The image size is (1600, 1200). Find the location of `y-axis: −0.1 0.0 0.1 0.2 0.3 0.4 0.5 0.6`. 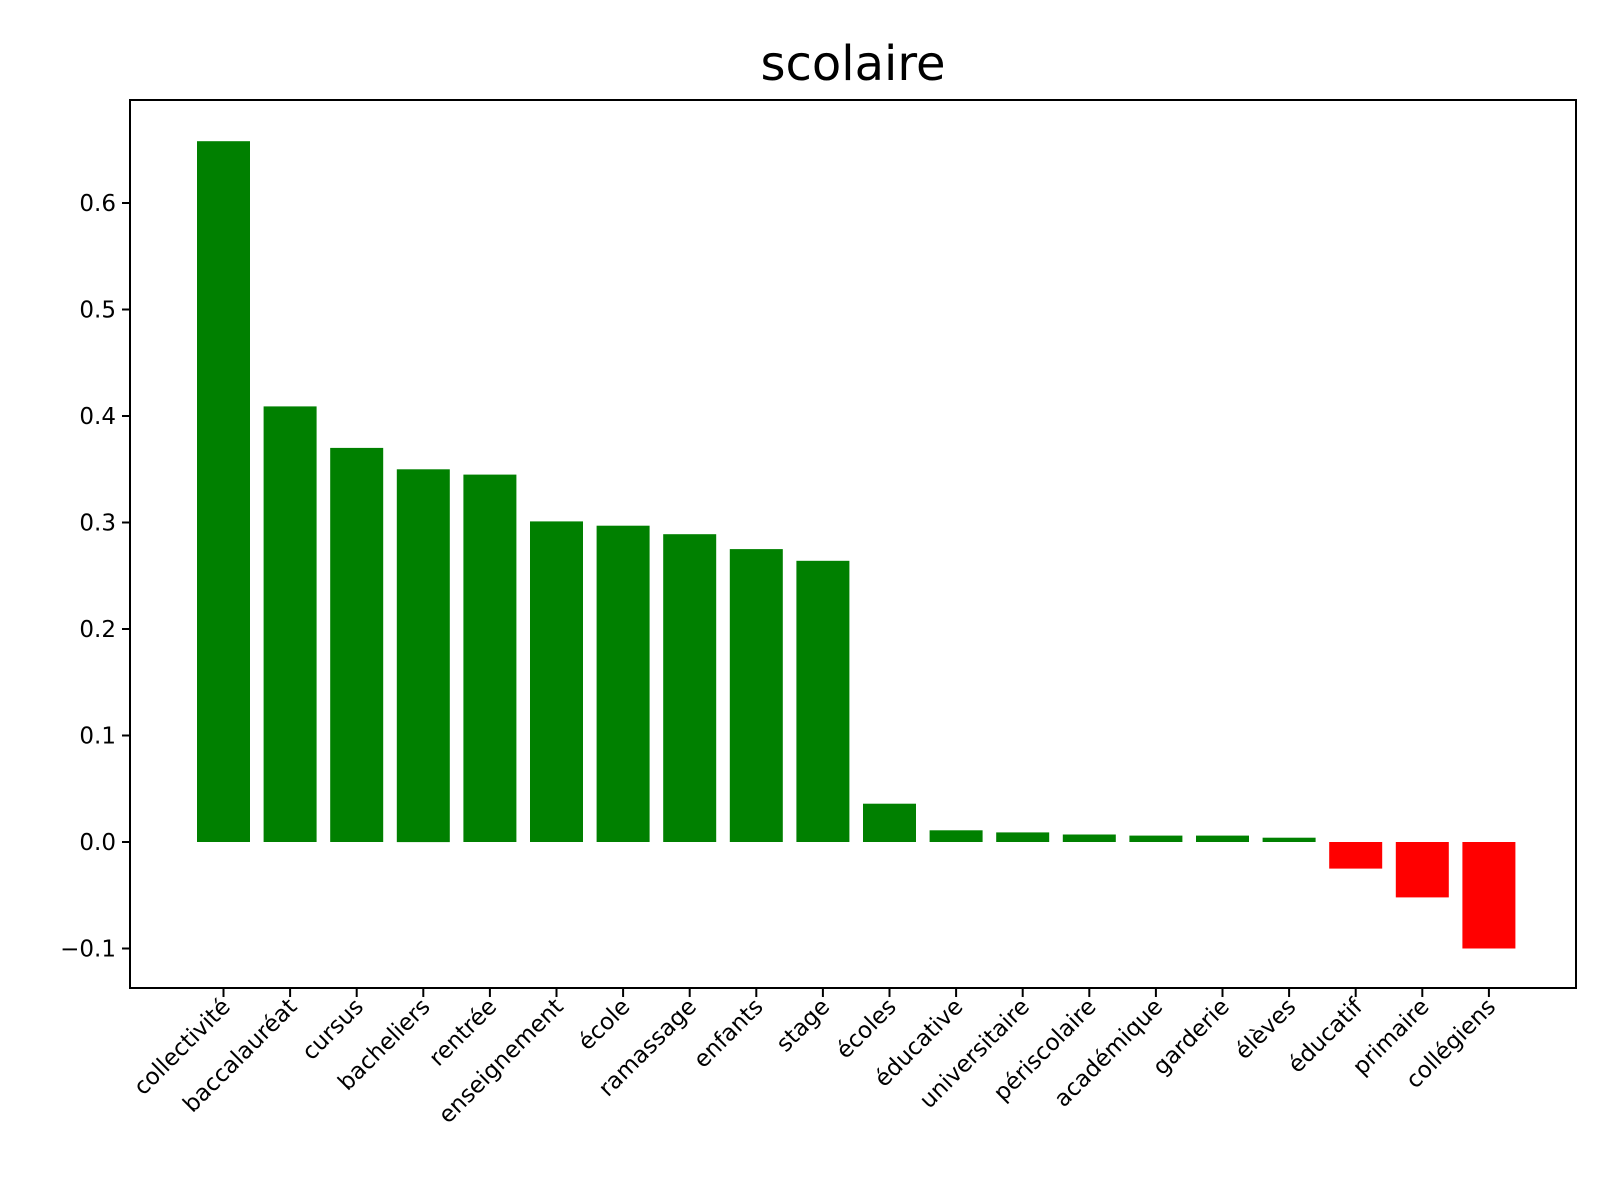

y-axis: −0.1 0.0 0.1 0.2 0.3 0.4 0.5 0.6 is located at coordinates (95, 577).